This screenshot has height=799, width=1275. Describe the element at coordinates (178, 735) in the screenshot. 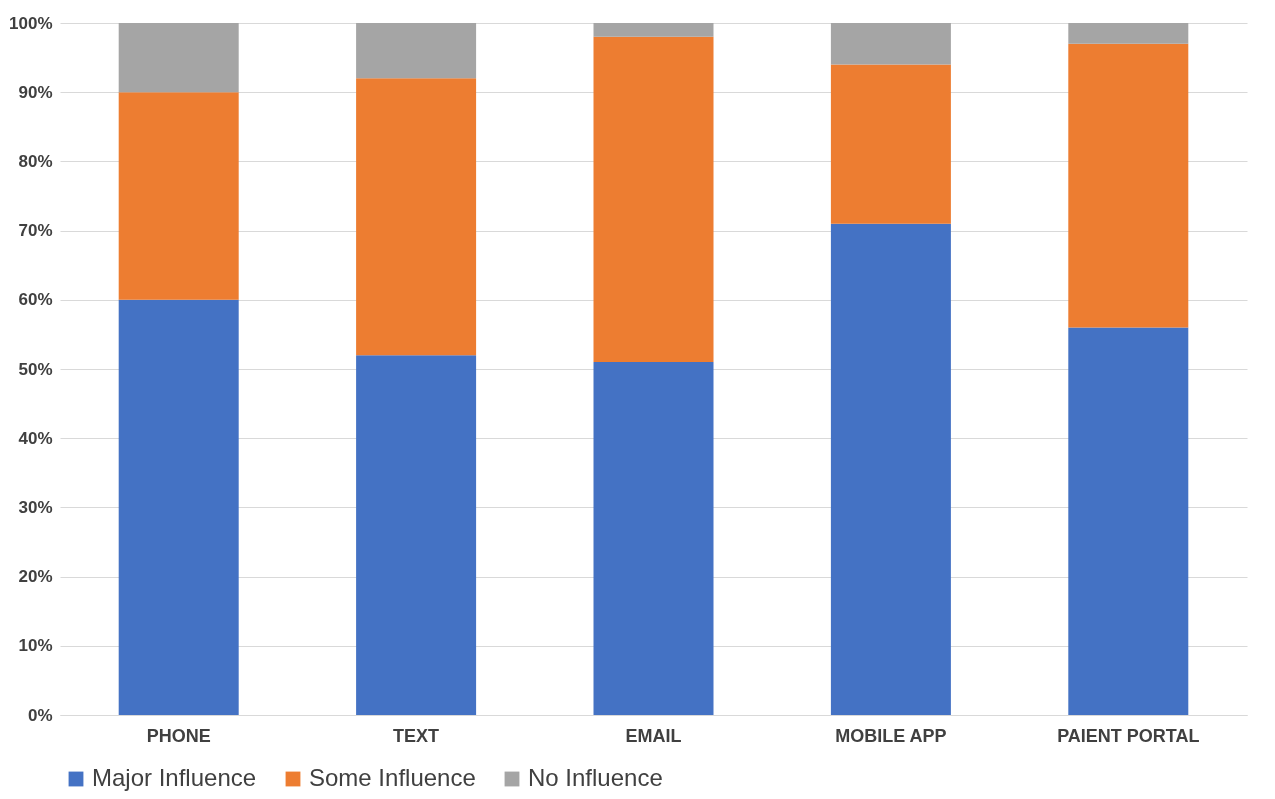

I see `x-tick-label: PHONE` at that location.